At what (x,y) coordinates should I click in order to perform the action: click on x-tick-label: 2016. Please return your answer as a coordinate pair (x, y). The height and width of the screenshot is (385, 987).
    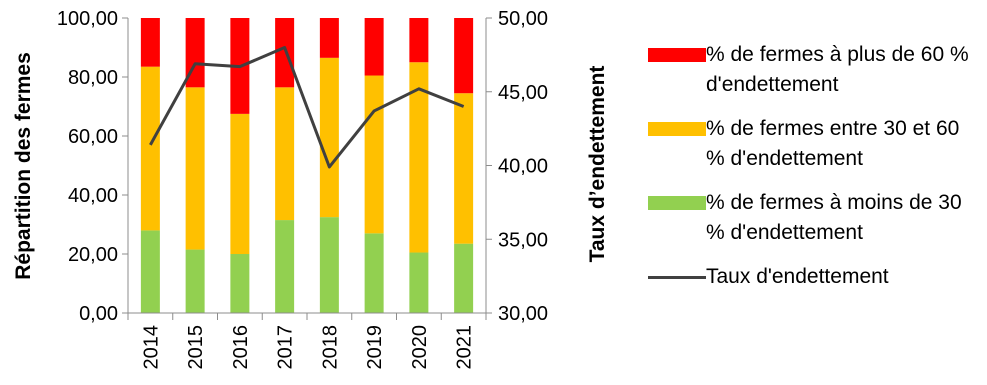
    Looking at the image, I should click on (241, 347).